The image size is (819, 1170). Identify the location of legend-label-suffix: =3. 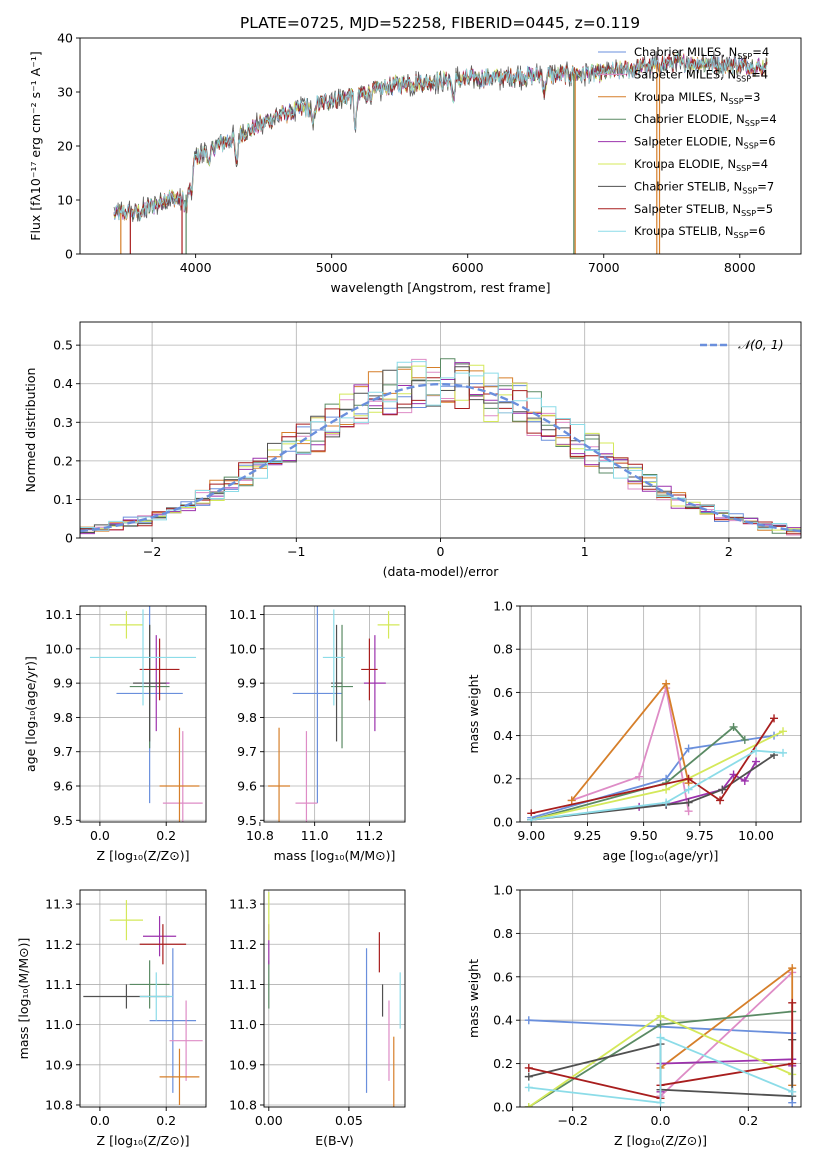
(752, 97).